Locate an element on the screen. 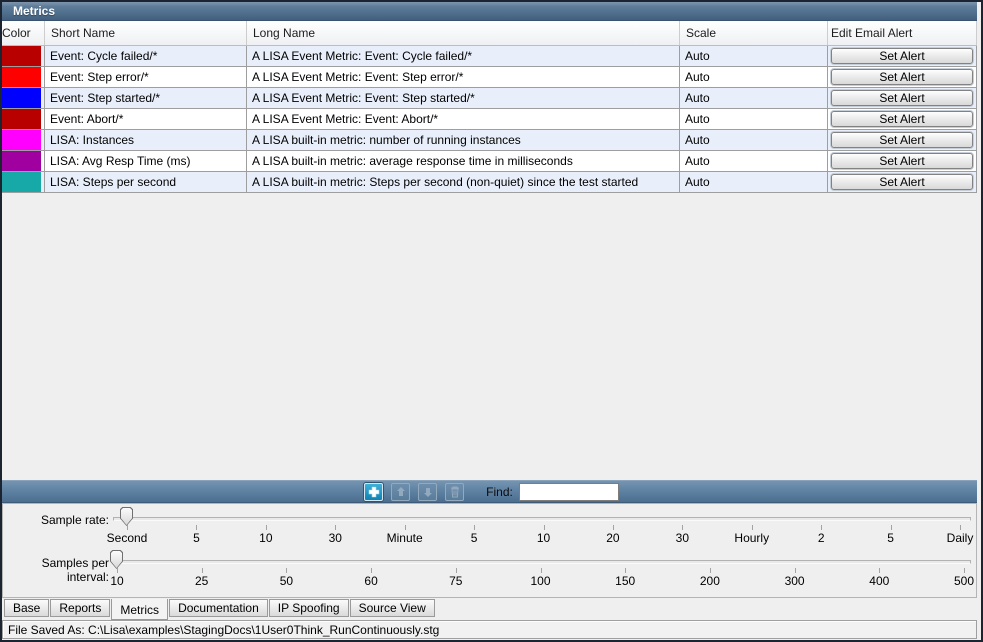 The image size is (983, 642). table-row: Event: Abort/* A LISA Event Metric is located at coordinates (489, 119).